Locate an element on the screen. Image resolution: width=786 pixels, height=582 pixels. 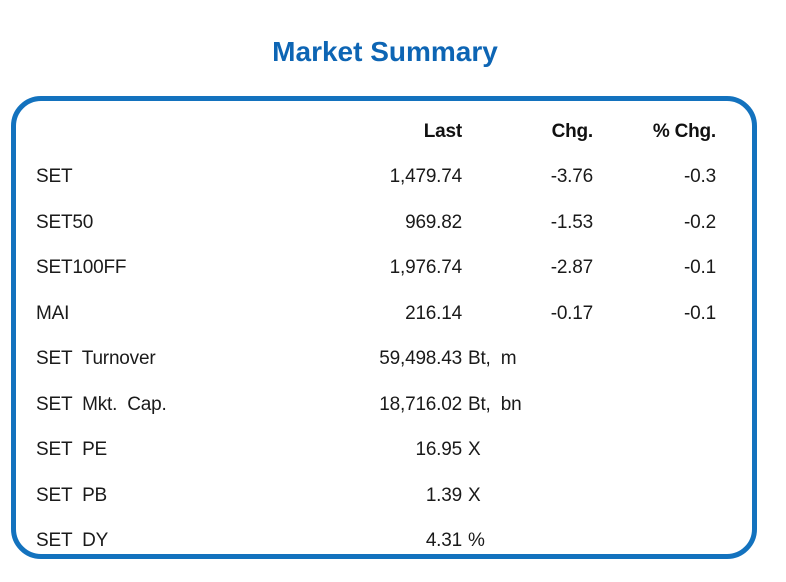
chg-value: -1.53 is located at coordinates (572, 222).